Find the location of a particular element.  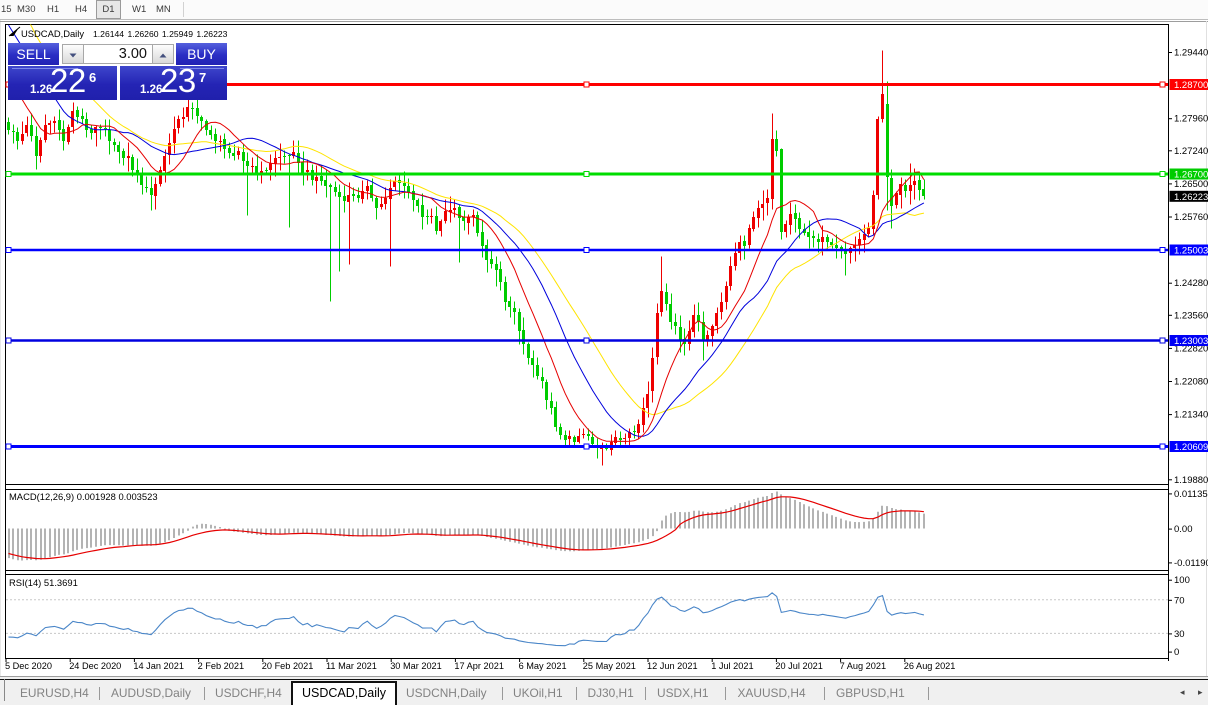

svg-text: 30 is located at coordinates (1179, 634).